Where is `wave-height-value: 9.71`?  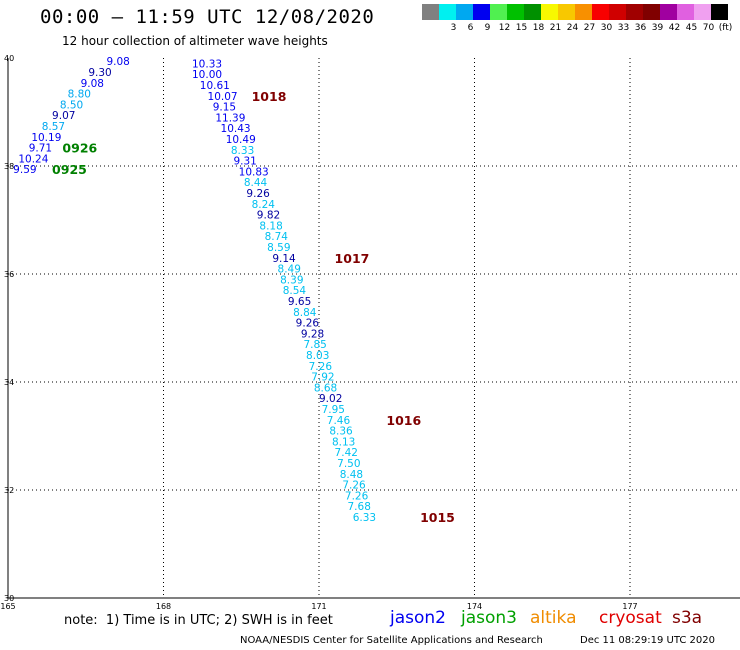 wave-height-value: 9.71 is located at coordinates (40, 149).